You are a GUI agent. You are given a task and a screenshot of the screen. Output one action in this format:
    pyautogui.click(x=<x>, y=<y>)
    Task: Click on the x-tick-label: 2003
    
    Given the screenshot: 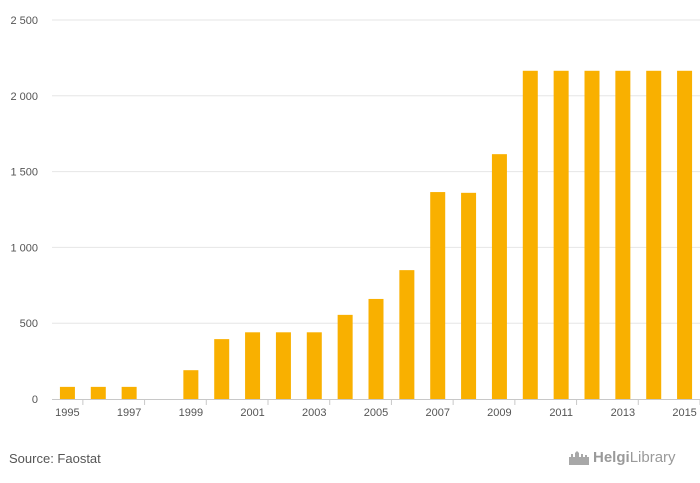 What is the action you would take?
    pyautogui.click(x=314, y=413)
    